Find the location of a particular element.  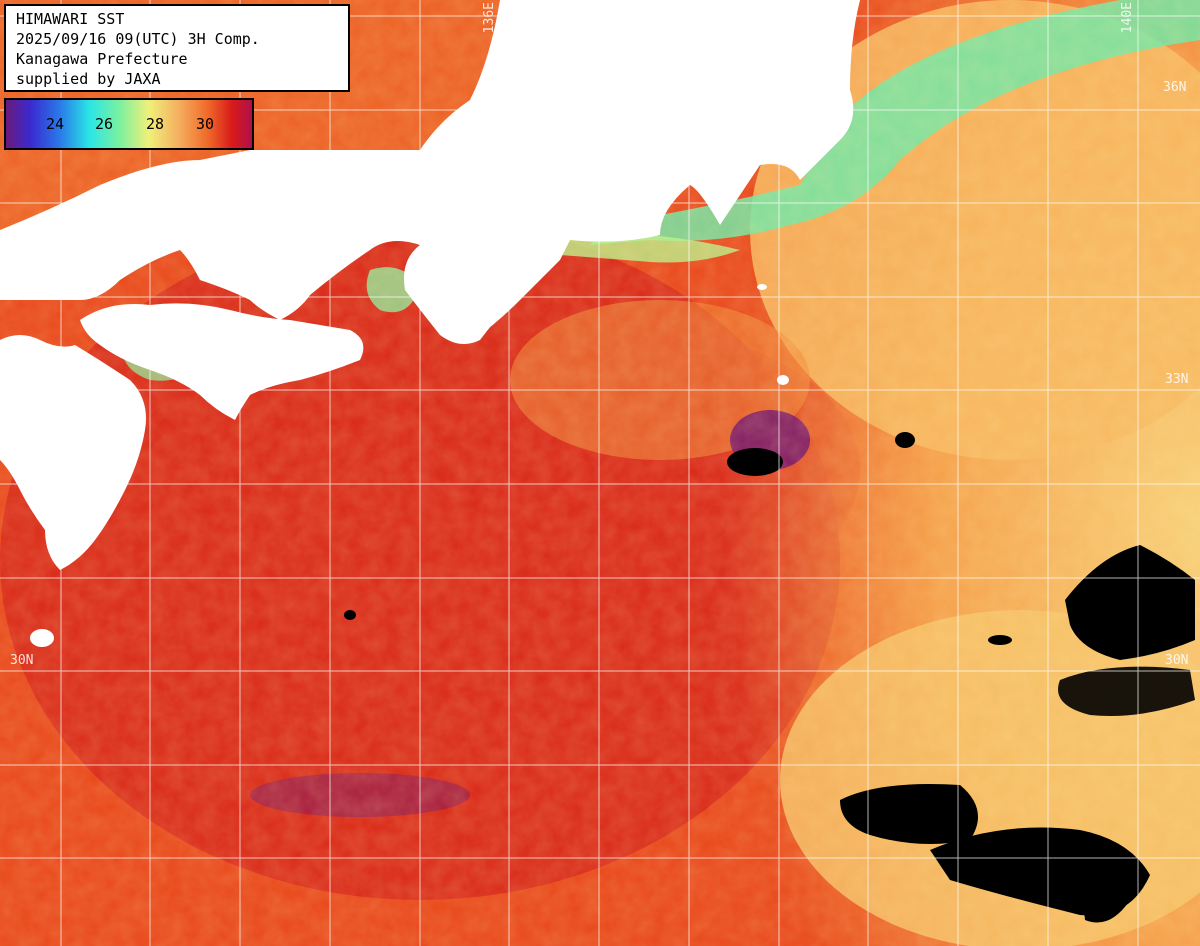

lat-label-30n-right: 30N is located at coordinates (1177, 660).